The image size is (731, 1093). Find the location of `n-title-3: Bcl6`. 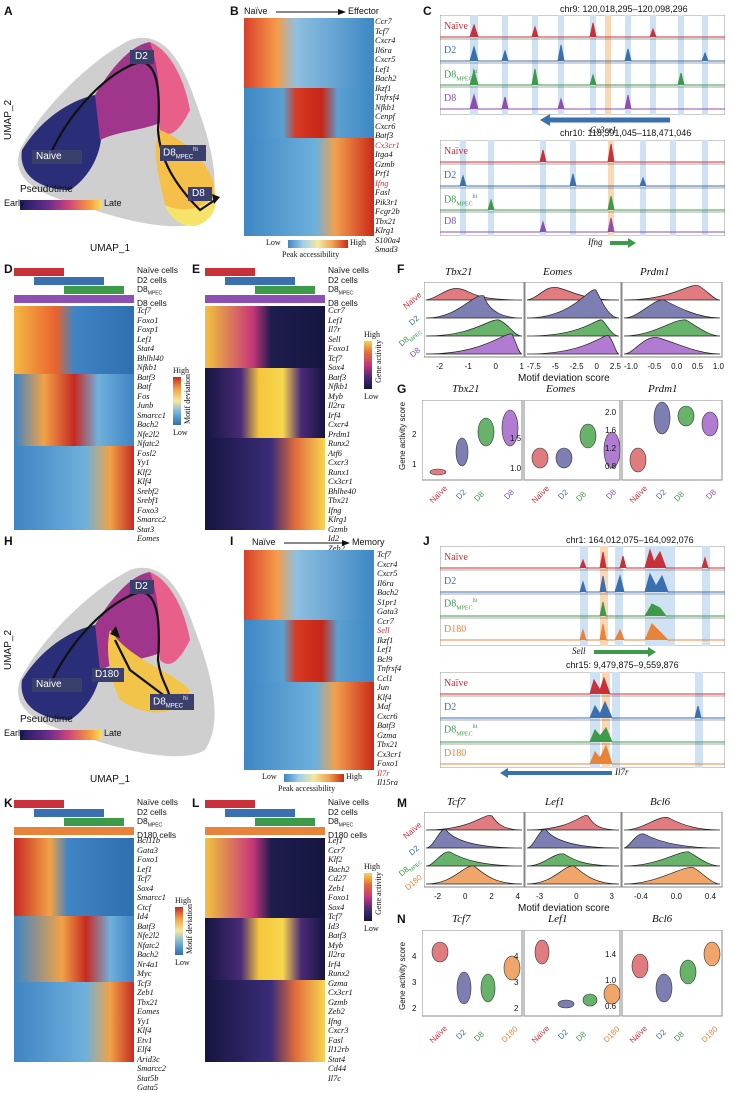

n-title-3: Bcl6 is located at coordinates (662, 919).